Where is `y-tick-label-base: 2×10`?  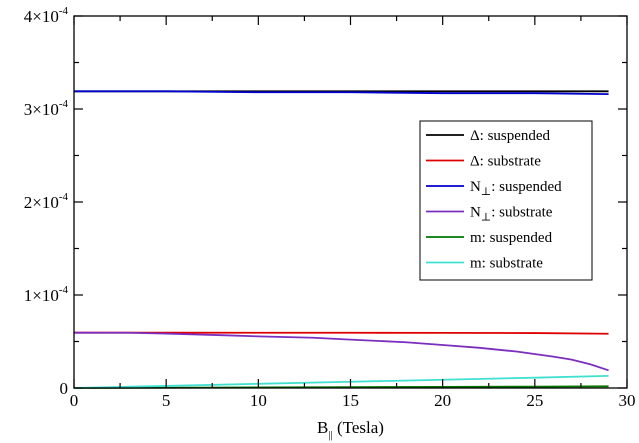 y-tick-label-base: 2×10 is located at coordinates (41, 202).